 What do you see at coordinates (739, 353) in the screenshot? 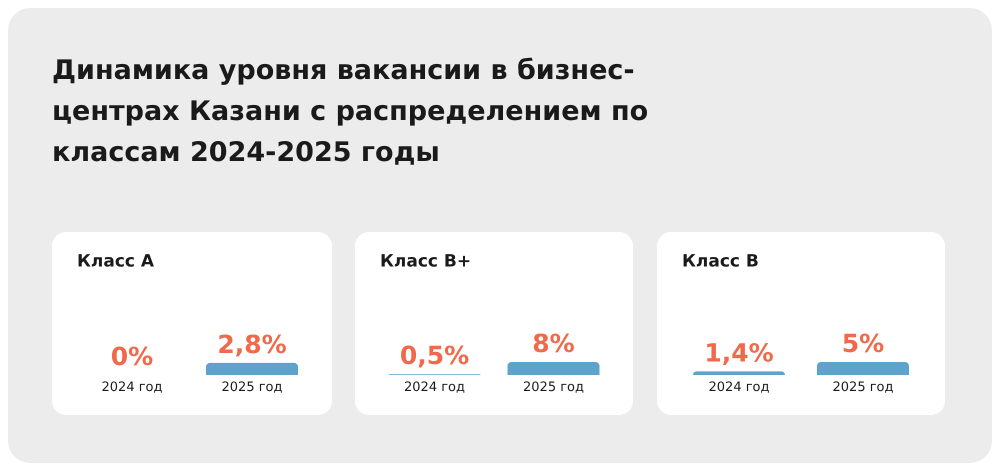
I see `data-label: 1,4%` at bounding box center [739, 353].